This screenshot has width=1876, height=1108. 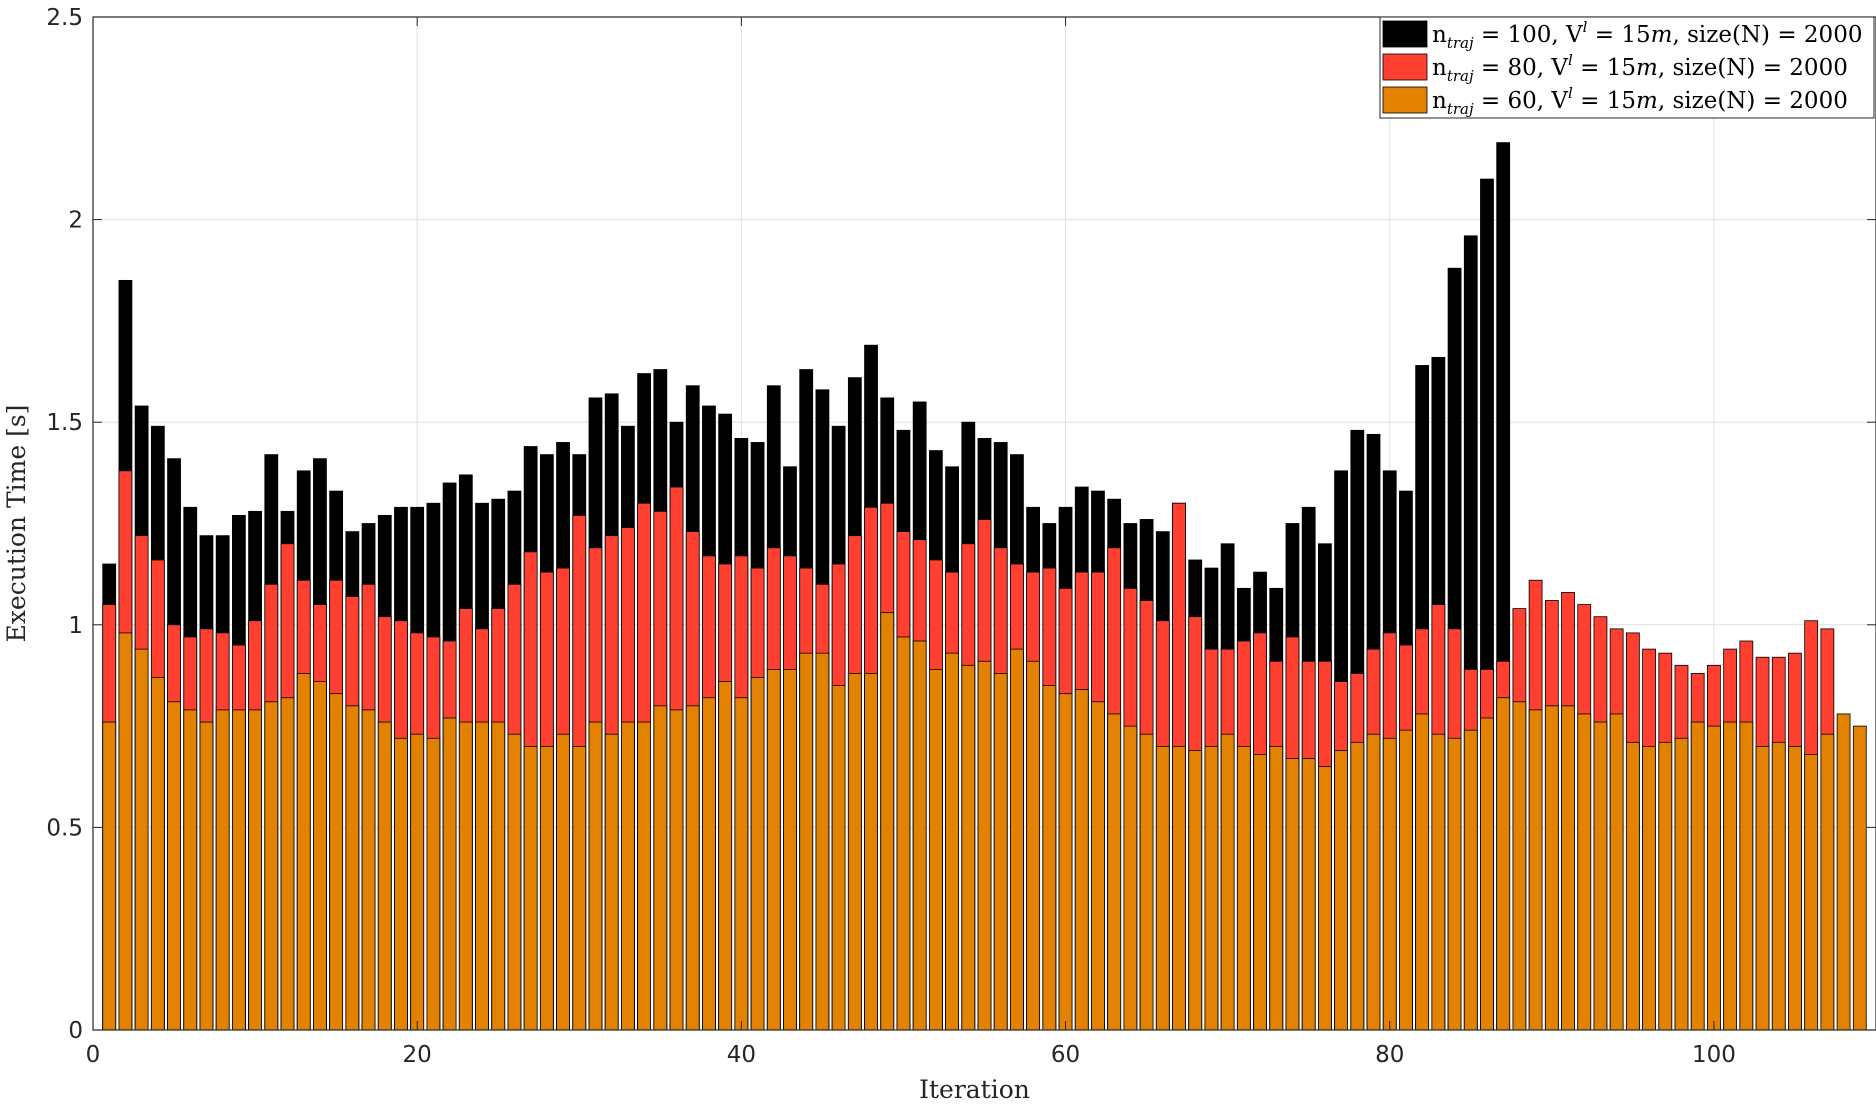 What do you see at coordinates (64, 423) in the screenshot?
I see `y-tick-label: 1.5` at bounding box center [64, 423].